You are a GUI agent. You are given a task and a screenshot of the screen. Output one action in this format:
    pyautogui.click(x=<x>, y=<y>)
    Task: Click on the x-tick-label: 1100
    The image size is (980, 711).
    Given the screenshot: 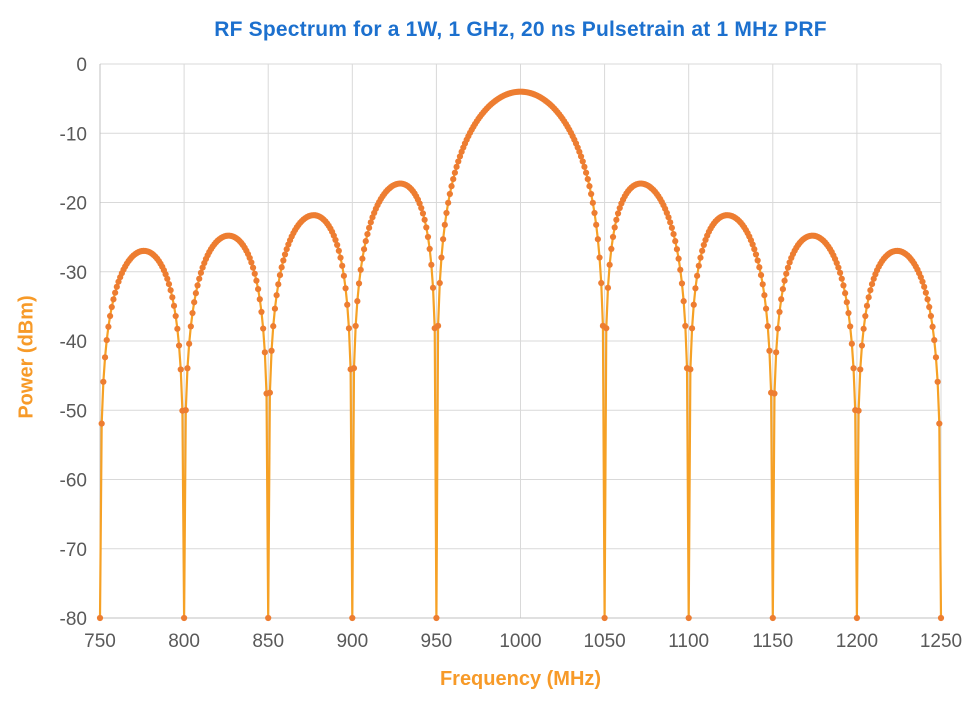 What is the action you would take?
    pyautogui.click(x=688, y=641)
    